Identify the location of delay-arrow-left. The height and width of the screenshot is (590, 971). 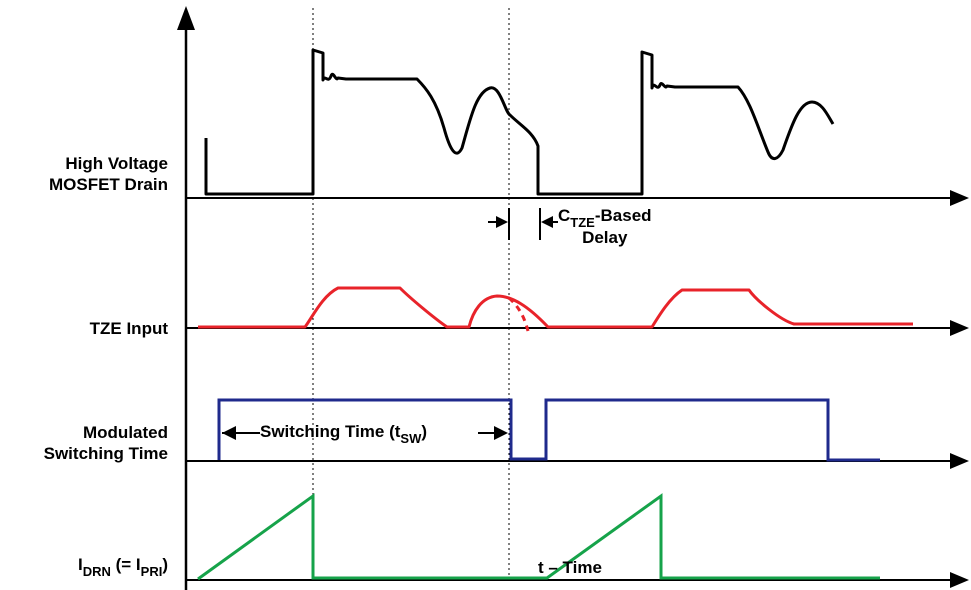
(499, 224).